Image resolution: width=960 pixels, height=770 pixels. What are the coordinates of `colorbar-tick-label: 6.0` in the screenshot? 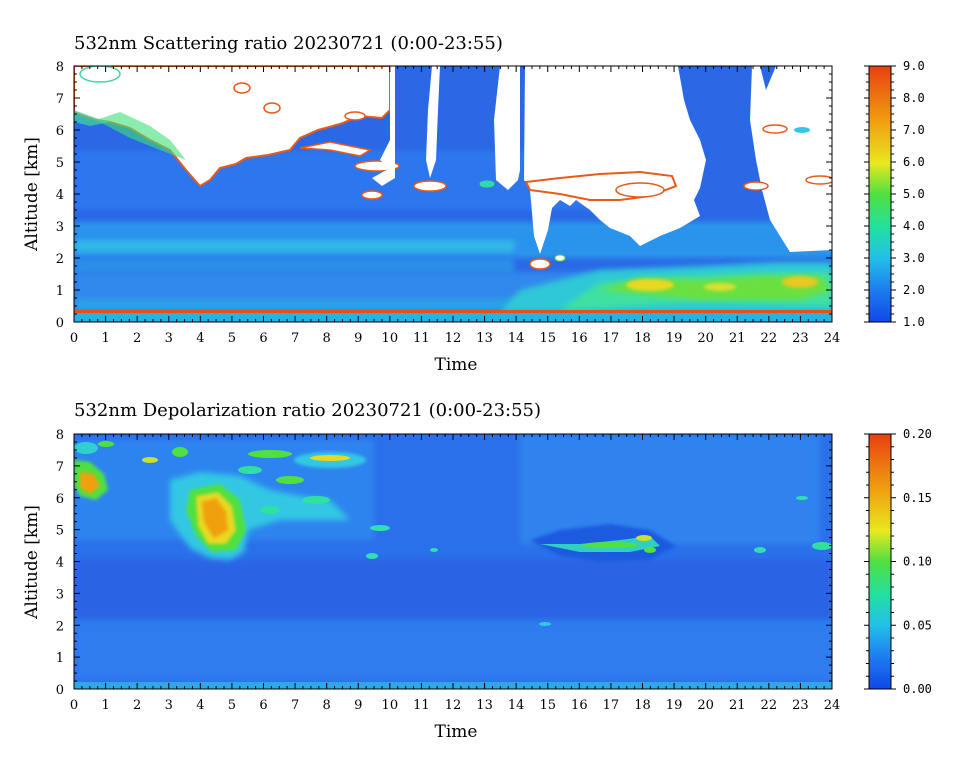 It's located at (914, 162).